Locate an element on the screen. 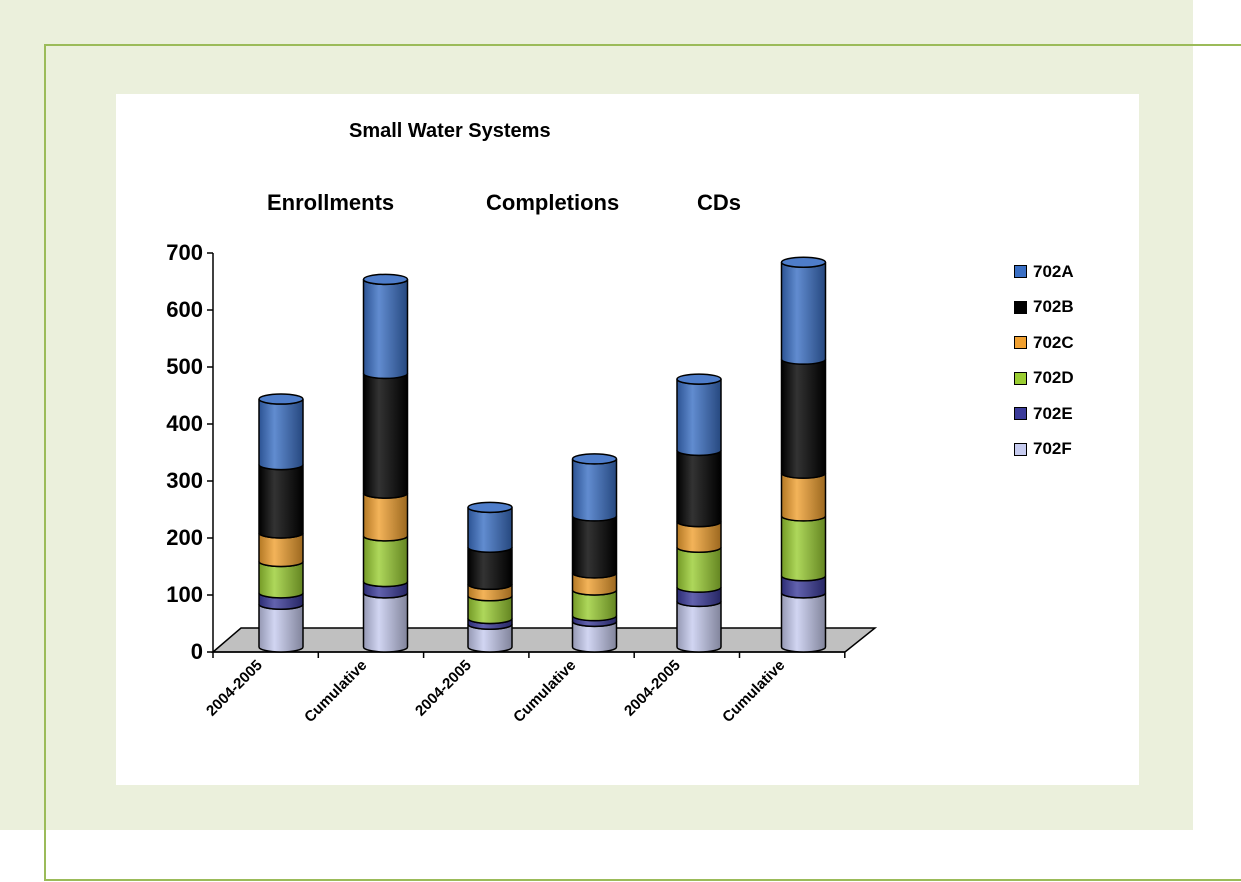 This screenshot has height=882, width=1241. legend-item: 702A is located at coordinates (1044, 272).